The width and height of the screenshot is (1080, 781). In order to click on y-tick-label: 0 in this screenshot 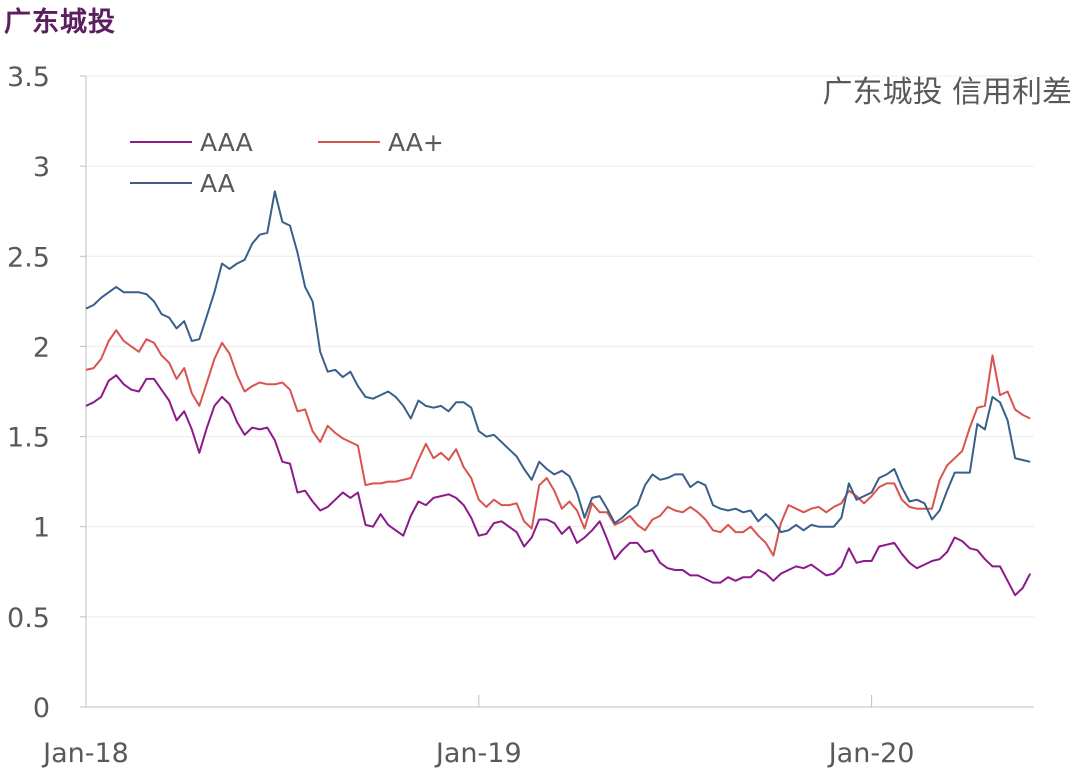, I will do `click(41, 708)`.